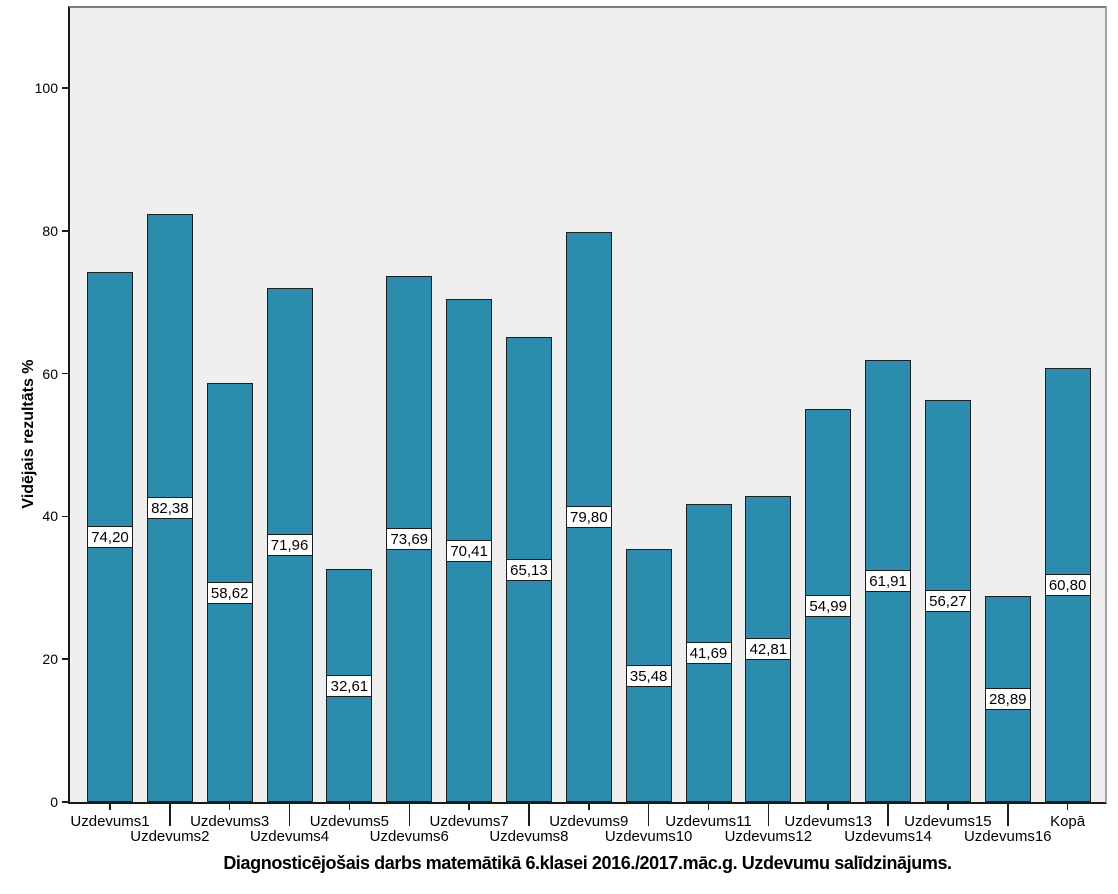 The image size is (1118, 894). Describe the element at coordinates (110, 807) in the screenshot. I see `x-tick-uzdevums1` at that location.